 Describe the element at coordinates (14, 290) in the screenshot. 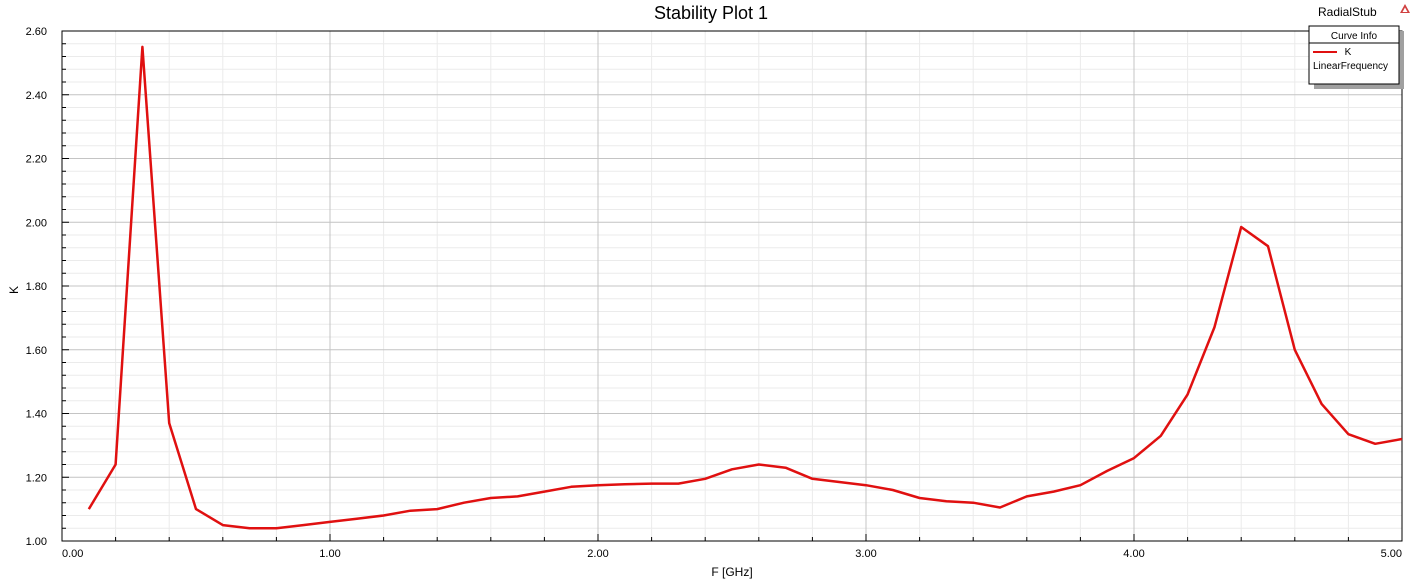

I see `y-axis-label: K` at that location.